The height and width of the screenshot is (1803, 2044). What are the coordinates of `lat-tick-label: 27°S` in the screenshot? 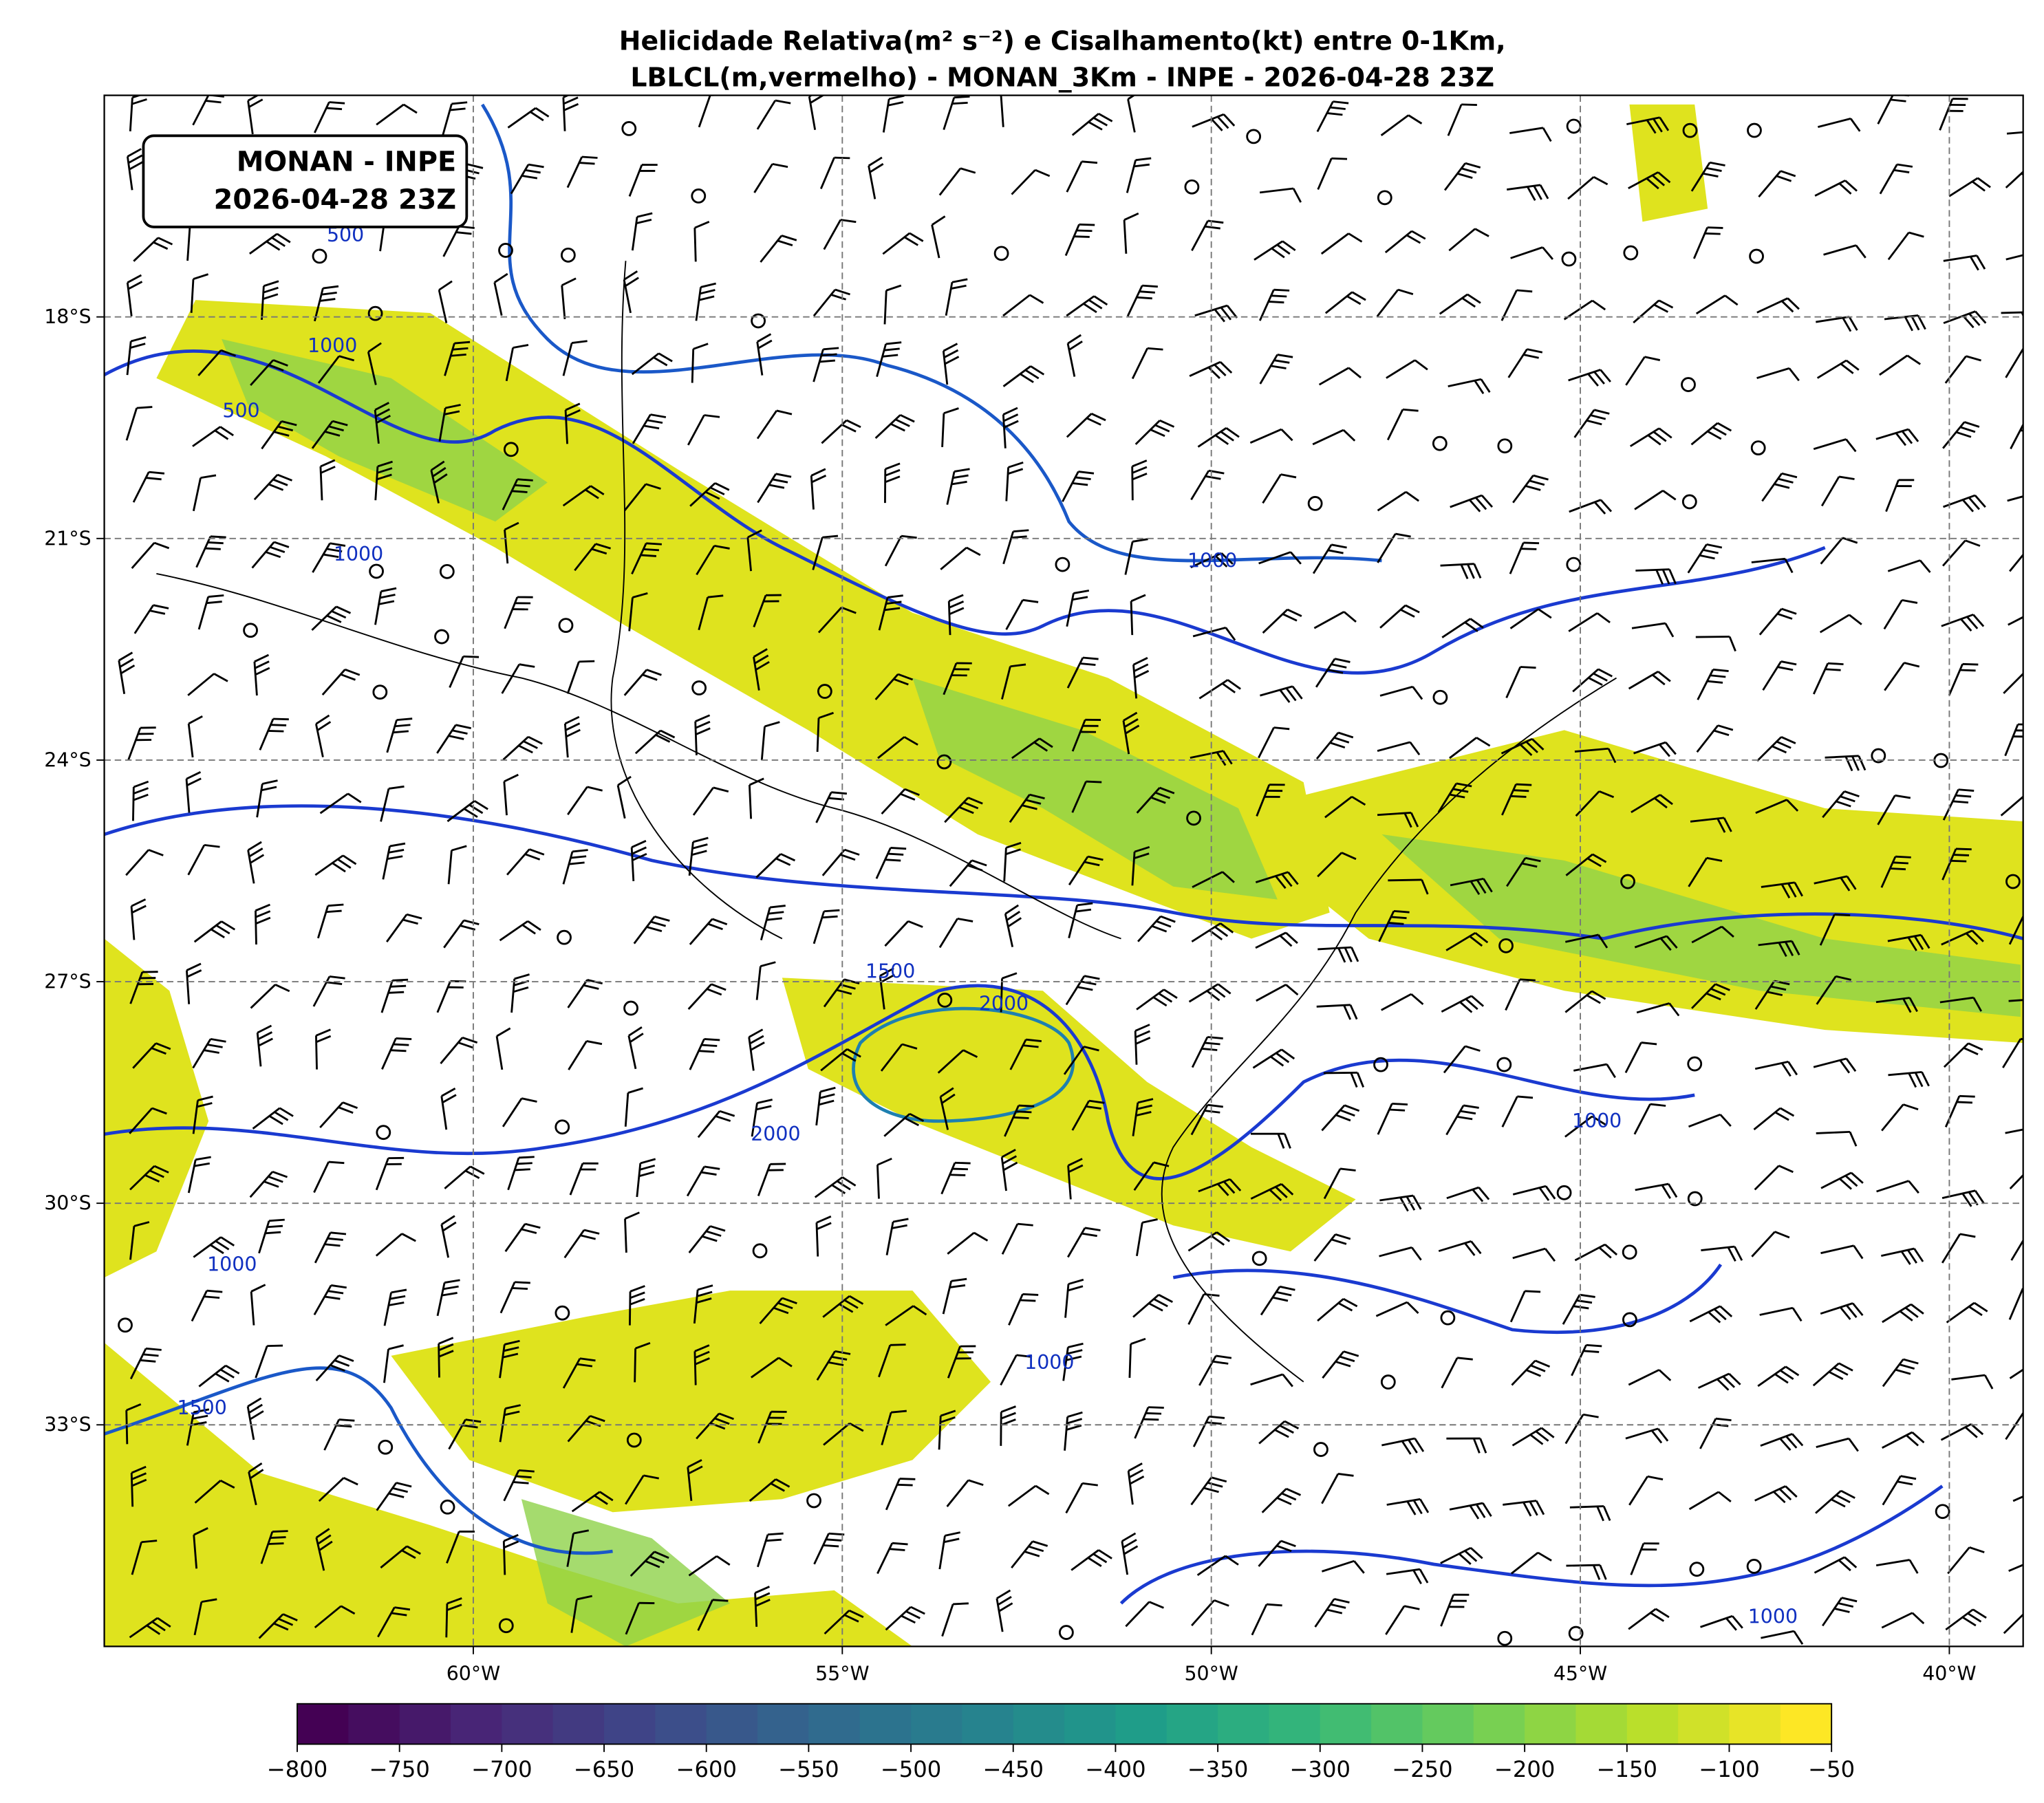 It's located at (67, 982).